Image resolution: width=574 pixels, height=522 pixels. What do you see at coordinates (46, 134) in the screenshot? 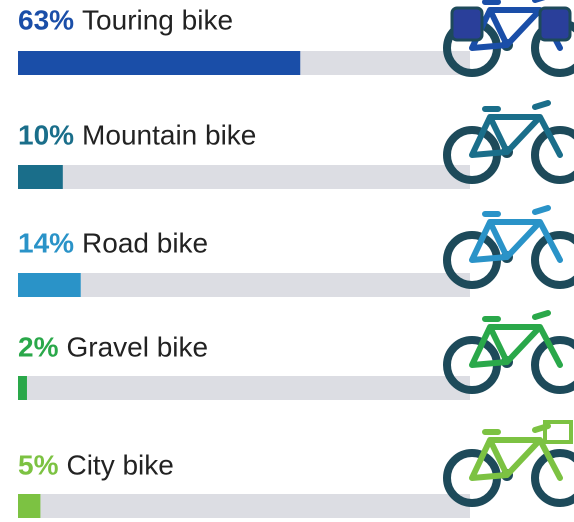
I see `value-label: 10%` at bounding box center [46, 134].